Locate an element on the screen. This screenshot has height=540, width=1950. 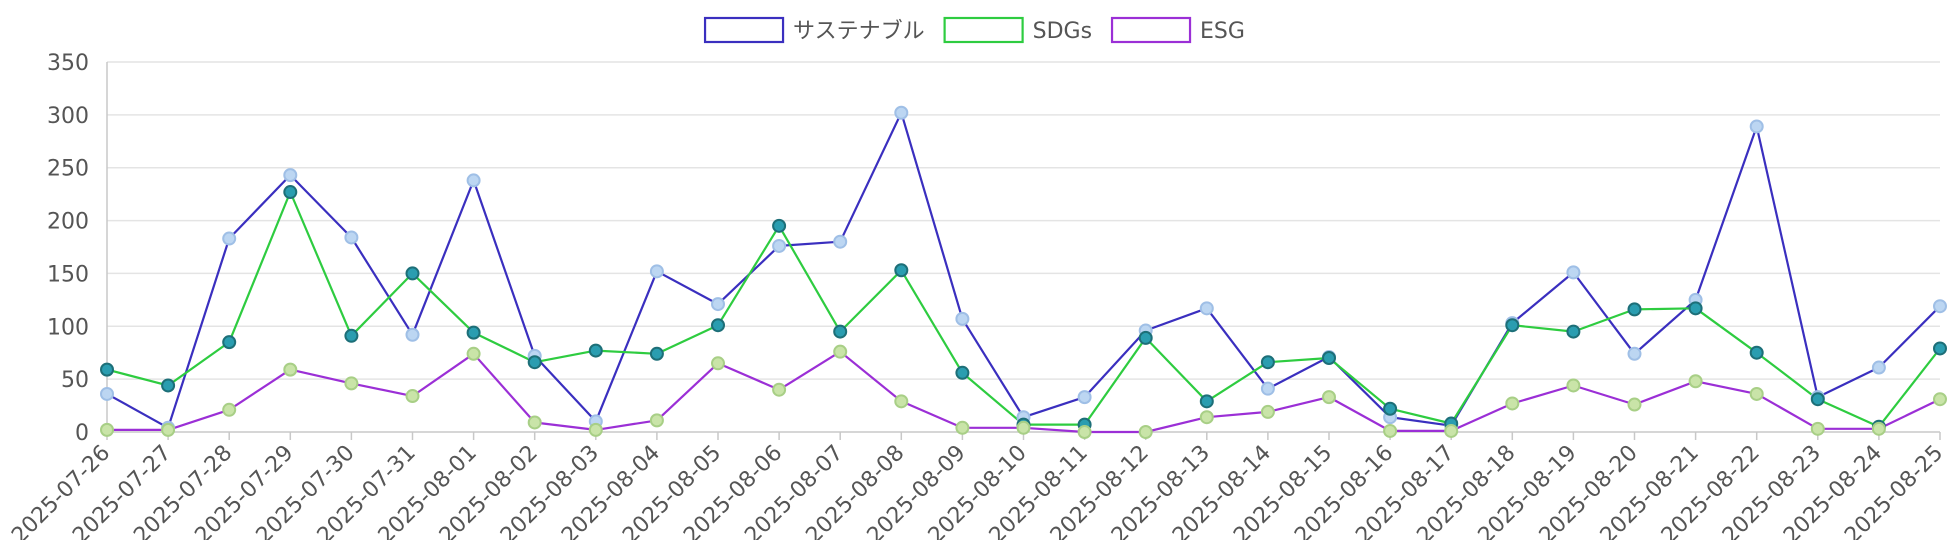
legend-item-2: ESG is located at coordinates (1177, 30).